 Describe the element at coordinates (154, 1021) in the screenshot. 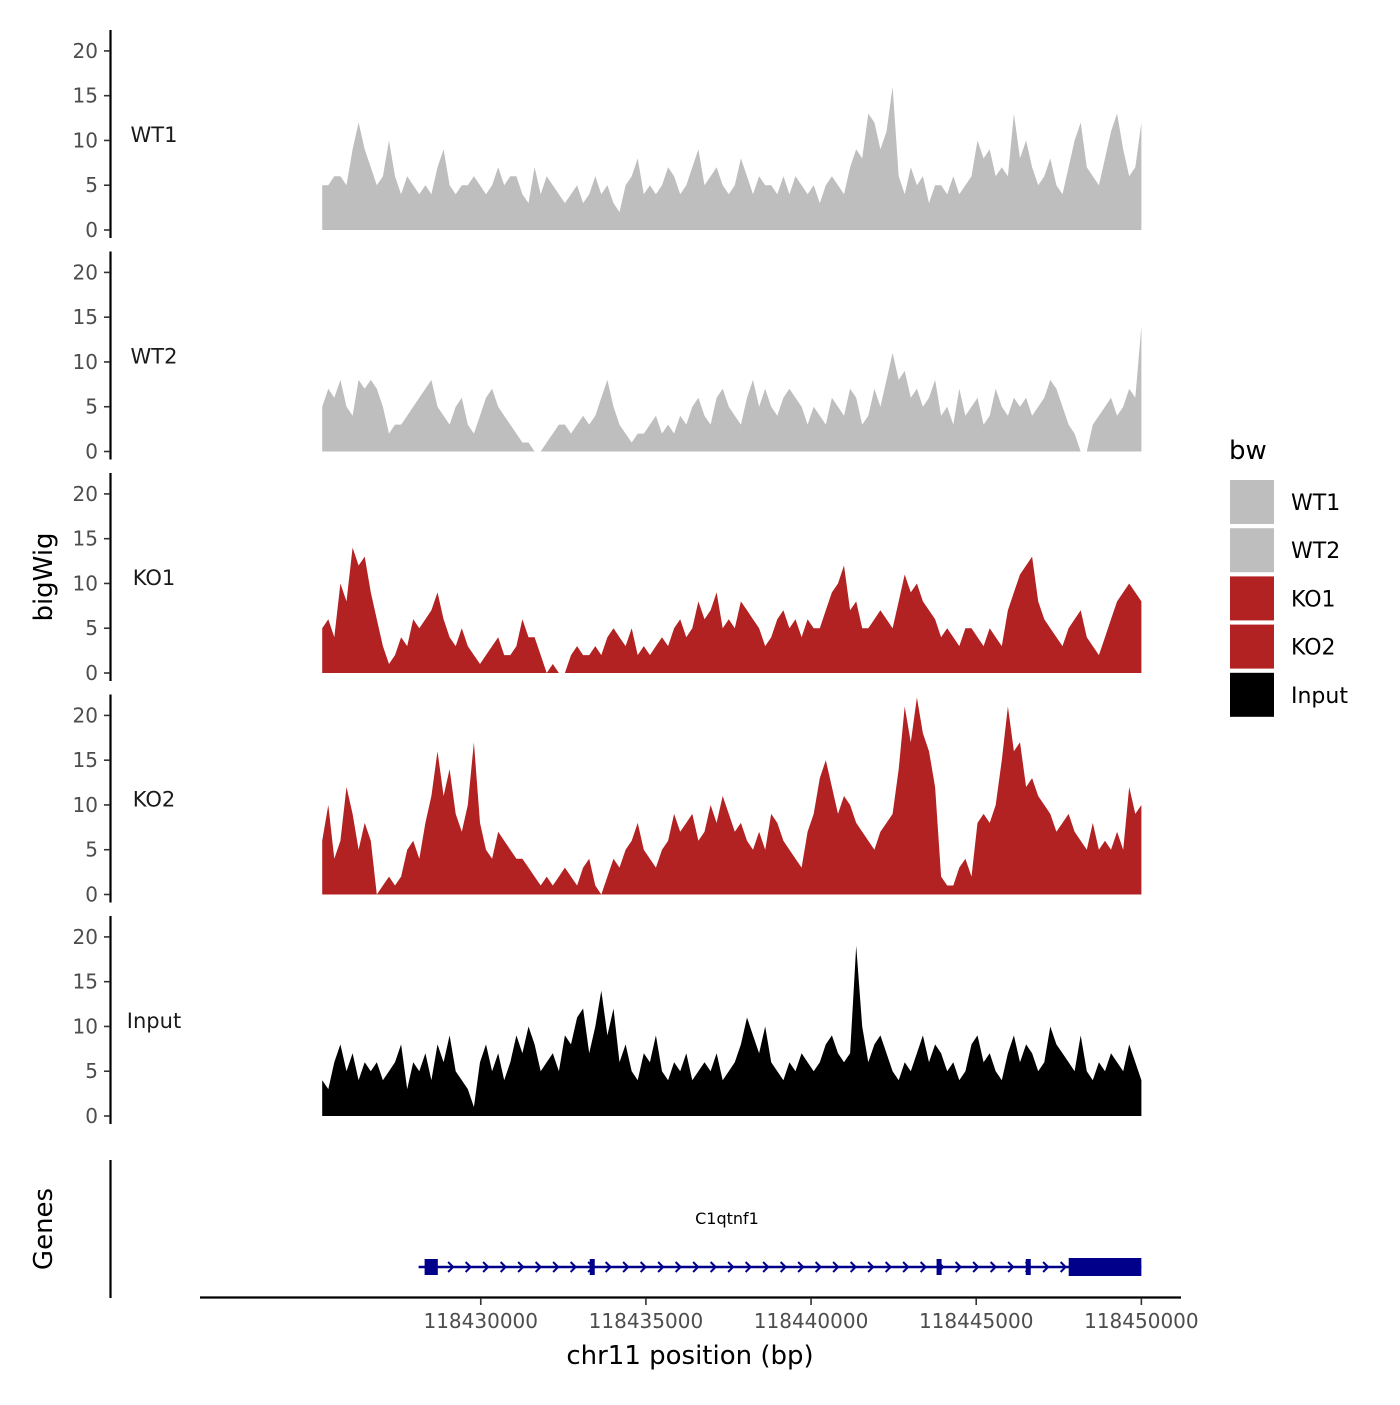

I see `track-label: Input` at that location.